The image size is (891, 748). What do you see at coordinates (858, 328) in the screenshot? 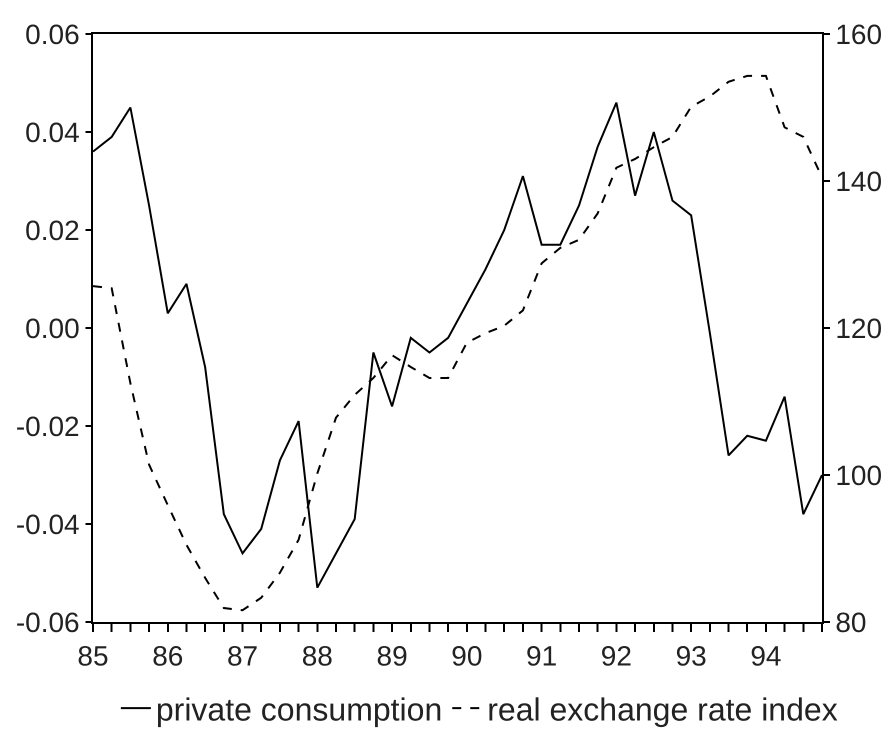
I see `y2-tick-label: 120` at bounding box center [858, 328].